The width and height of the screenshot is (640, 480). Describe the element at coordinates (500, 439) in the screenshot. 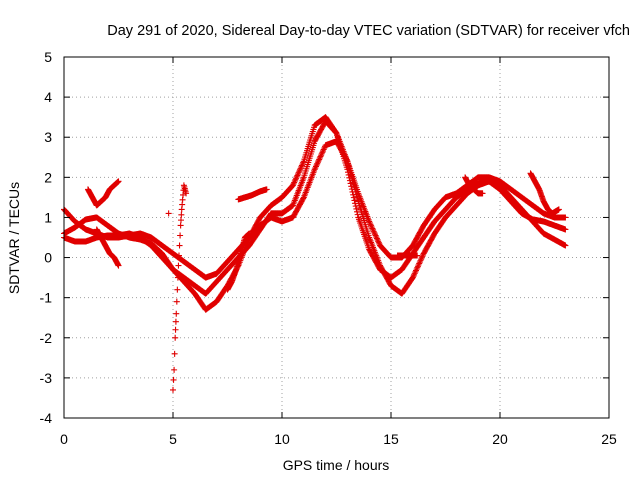

I see `x-tick-label: 20` at that location.